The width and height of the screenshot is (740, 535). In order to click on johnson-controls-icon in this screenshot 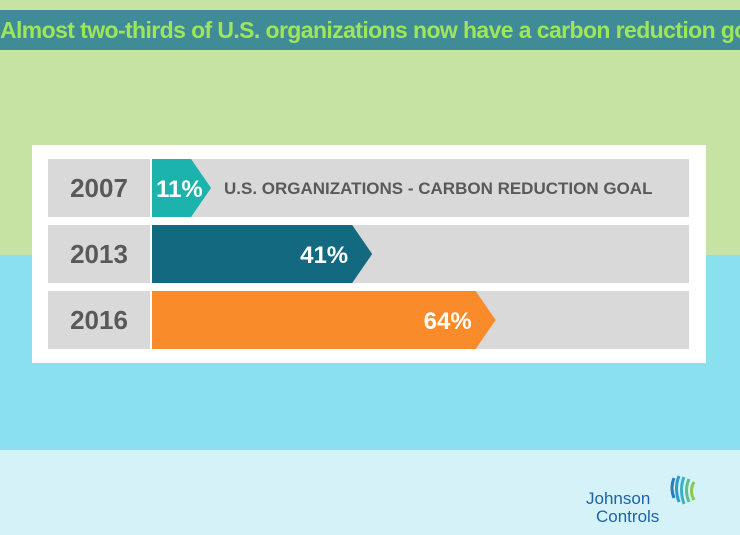, I will do `click(683, 490)`.